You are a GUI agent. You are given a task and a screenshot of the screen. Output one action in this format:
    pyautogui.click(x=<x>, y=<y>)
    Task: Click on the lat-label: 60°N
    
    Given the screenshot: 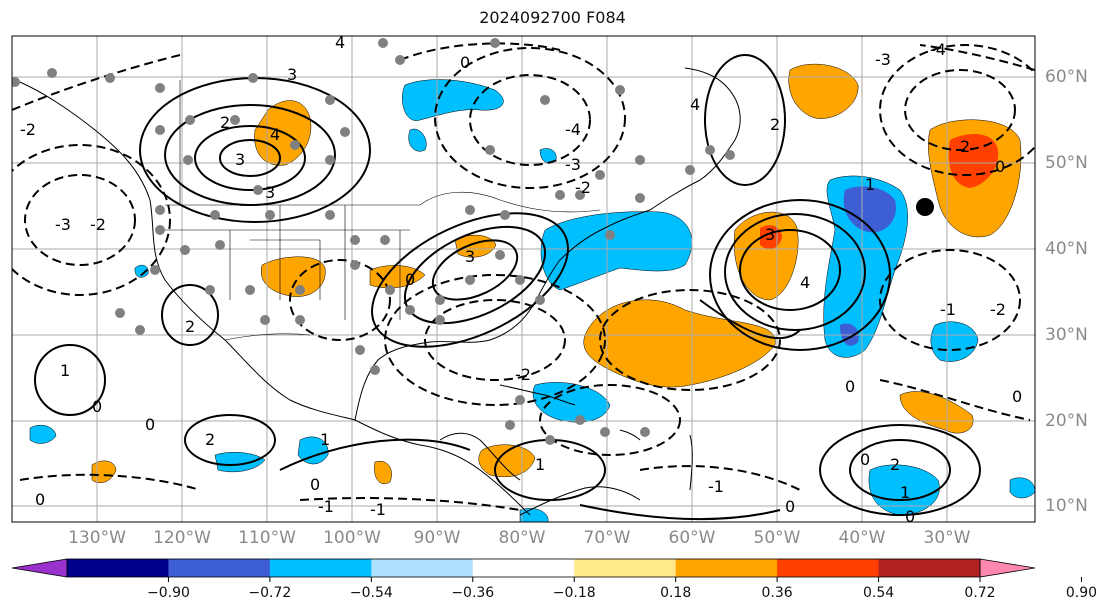 What is the action you would take?
    pyautogui.click(x=1066, y=77)
    